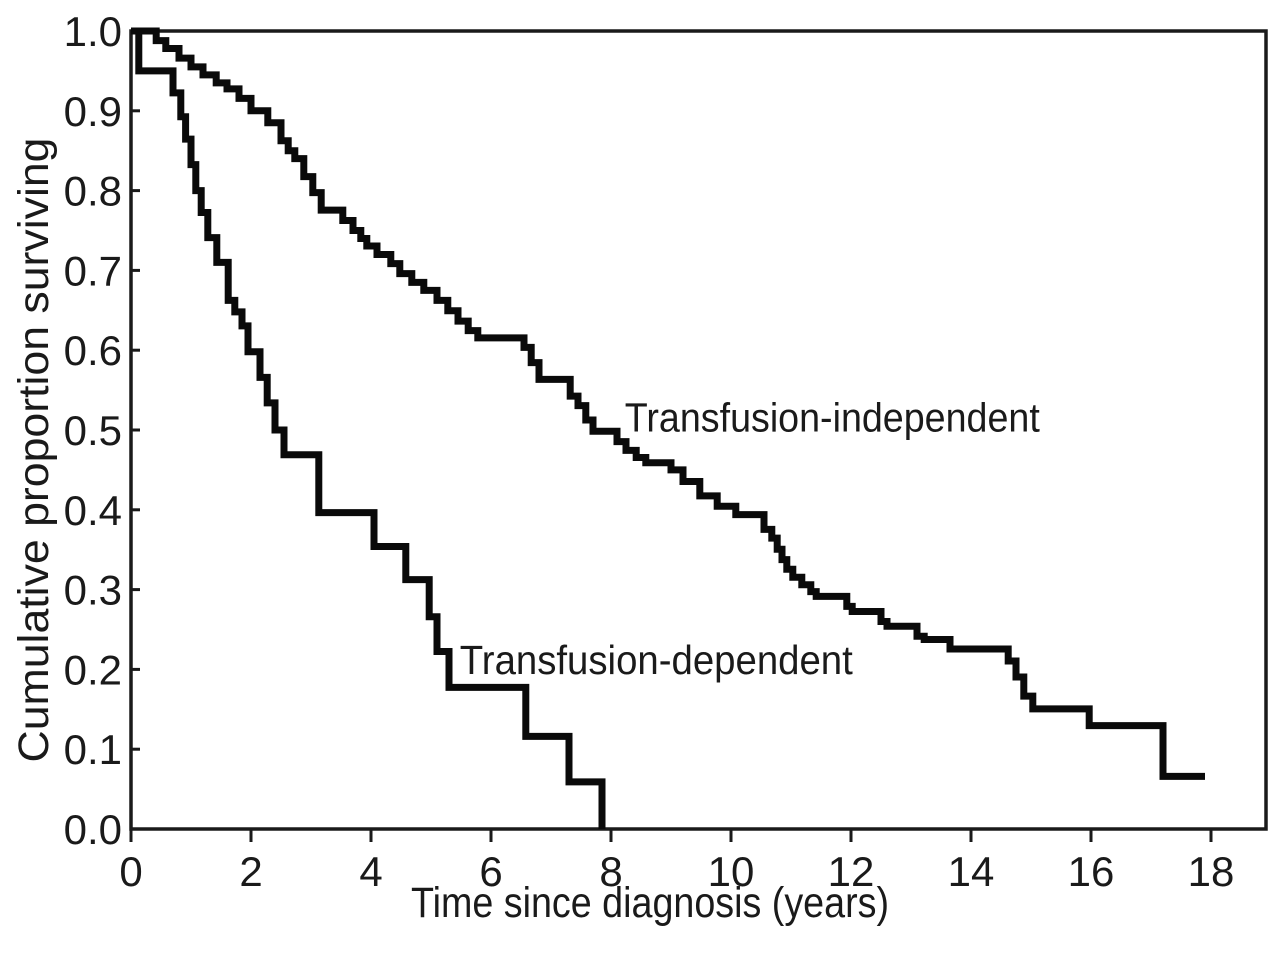  What do you see at coordinates (370, 871) in the screenshot?
I see `x-tick-label: 4` at bounding box center [370, 871].